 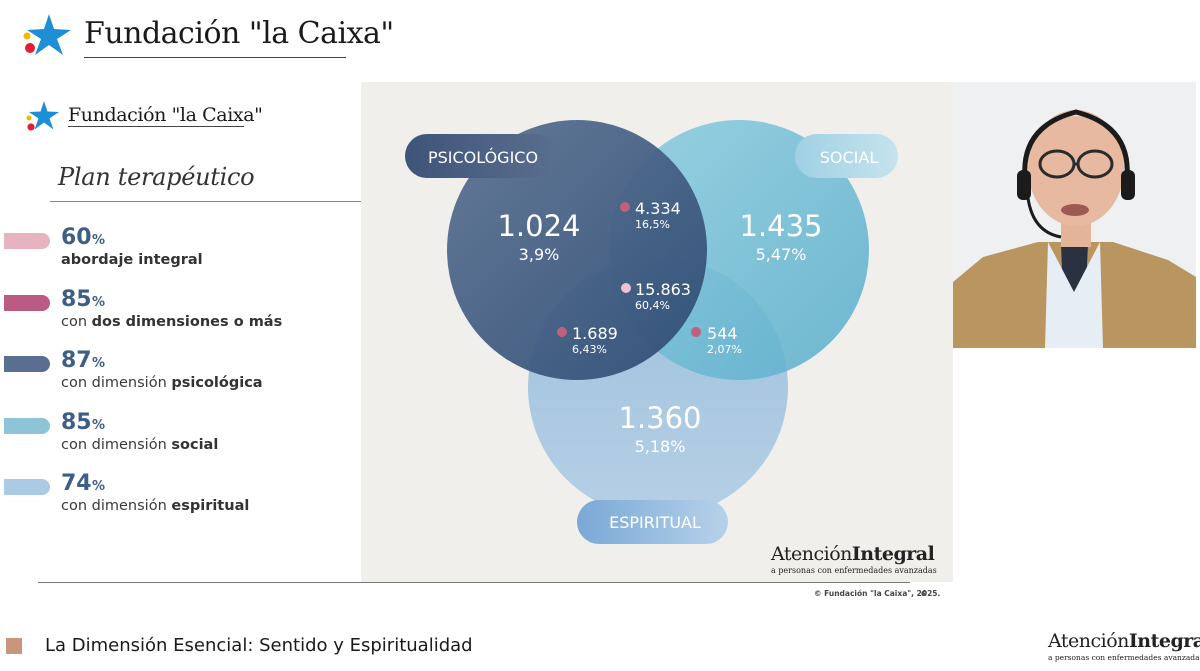 I want to click on psicologico-label: PSICOLÓGICO, so click(x=483, y=157).